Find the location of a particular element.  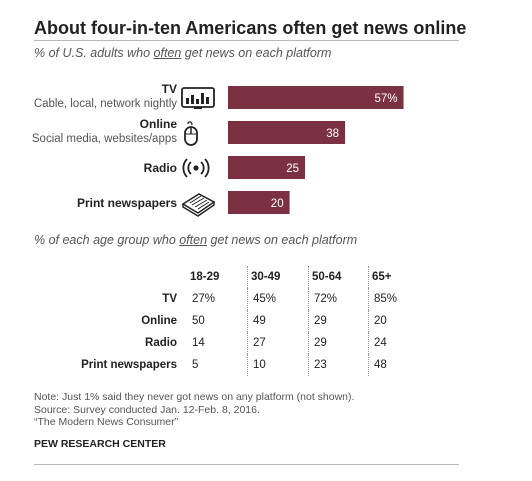

table-cell: 14 is located at coordinates (198, 343).